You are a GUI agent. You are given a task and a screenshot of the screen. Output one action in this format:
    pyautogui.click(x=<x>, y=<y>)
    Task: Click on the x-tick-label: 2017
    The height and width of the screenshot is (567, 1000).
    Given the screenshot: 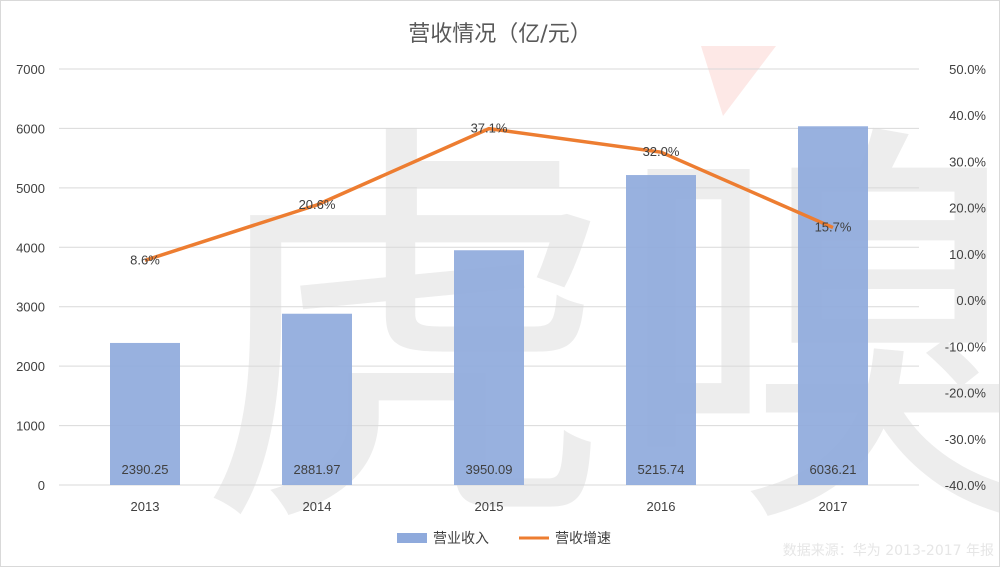 What is the action you would take?
    pyautogui.click(x=833, y=506)
    